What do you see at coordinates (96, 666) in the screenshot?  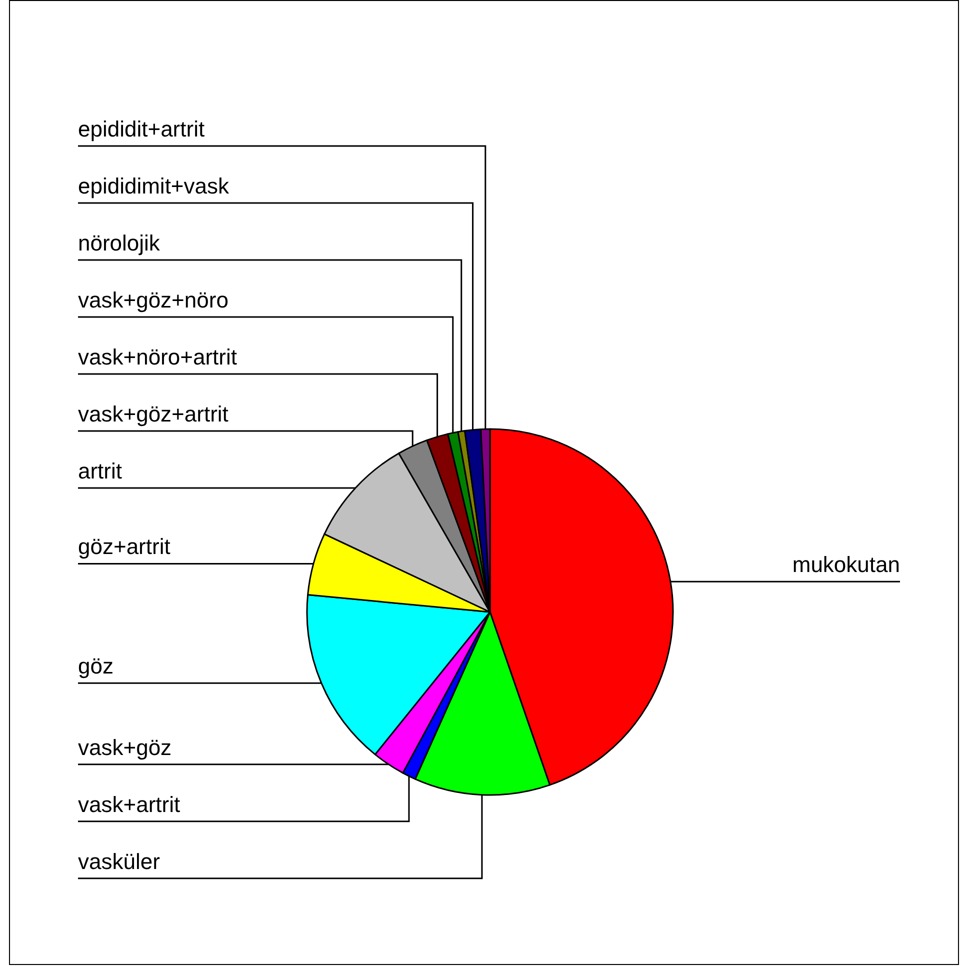 I see `slice-label: göz` at bounding box center [96, 666].